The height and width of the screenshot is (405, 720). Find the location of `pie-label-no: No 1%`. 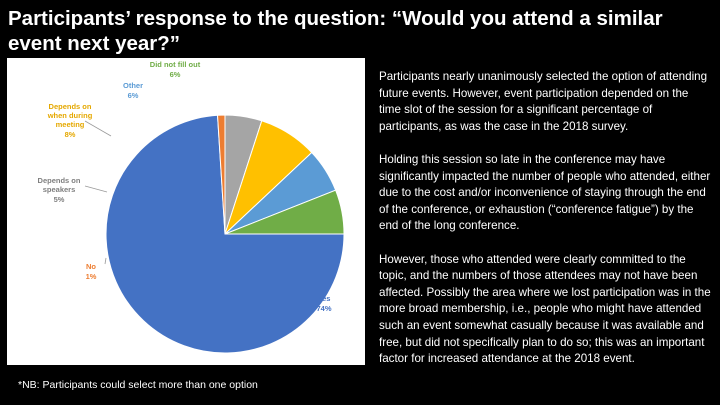

pie-label-no: No 1% is located at coordinates (91, 271).